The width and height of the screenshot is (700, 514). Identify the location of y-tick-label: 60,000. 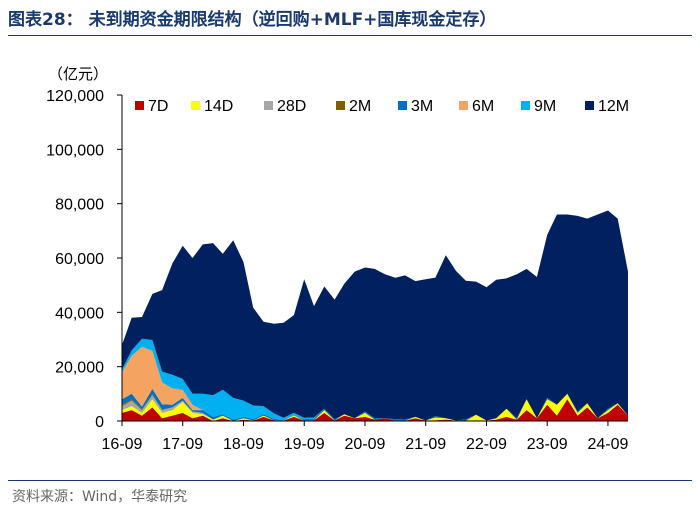
(79, 259).